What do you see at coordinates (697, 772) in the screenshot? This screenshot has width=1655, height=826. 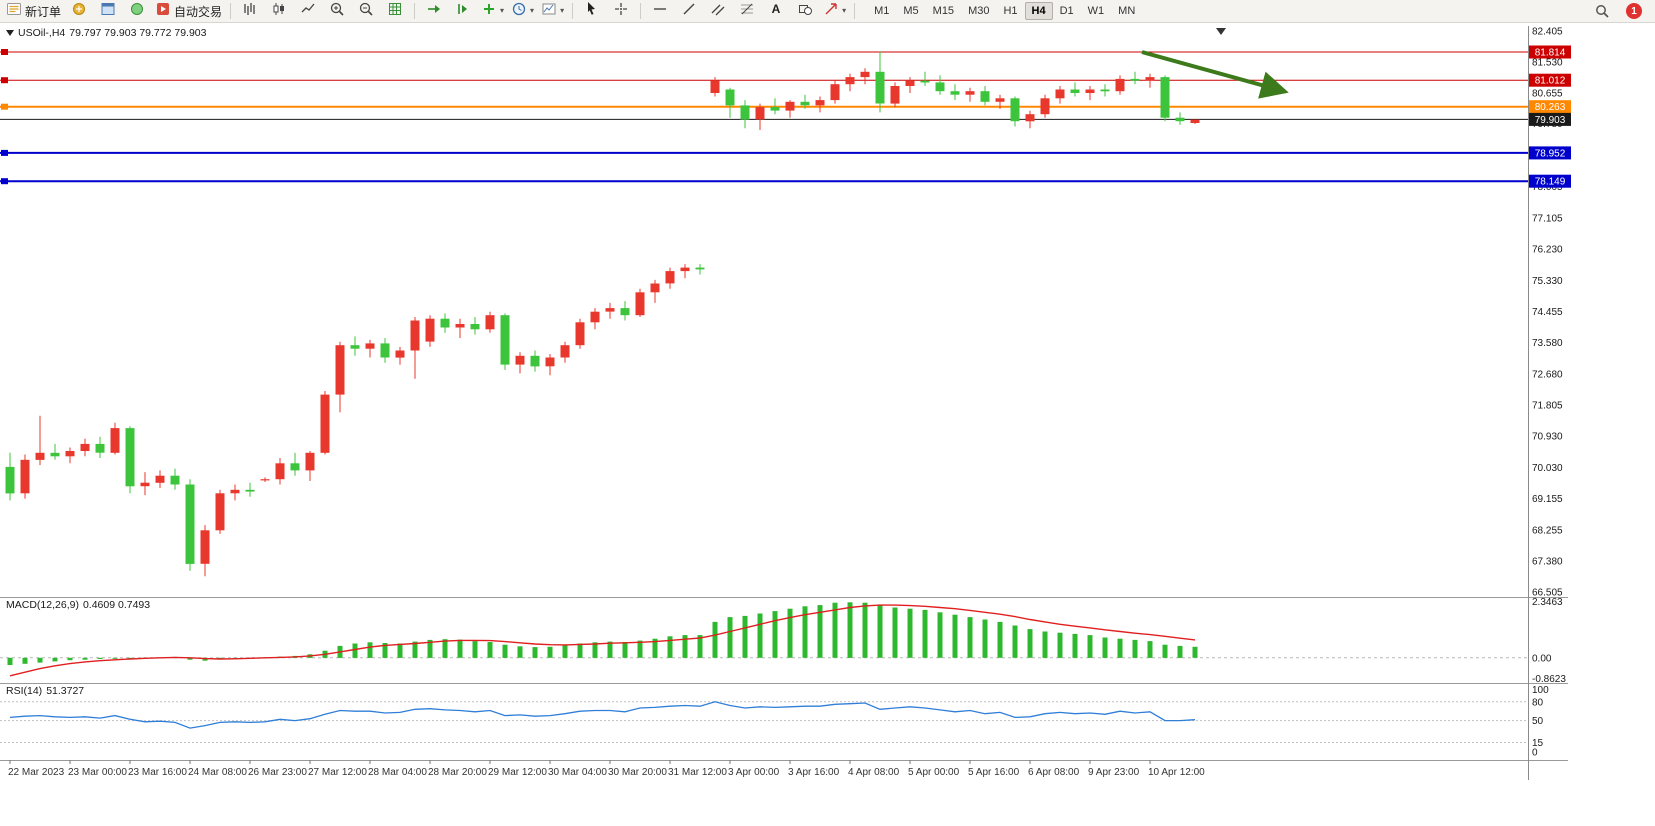 I see `svg-text: 31 Mar 12:00` at bounding box center [697, 772].